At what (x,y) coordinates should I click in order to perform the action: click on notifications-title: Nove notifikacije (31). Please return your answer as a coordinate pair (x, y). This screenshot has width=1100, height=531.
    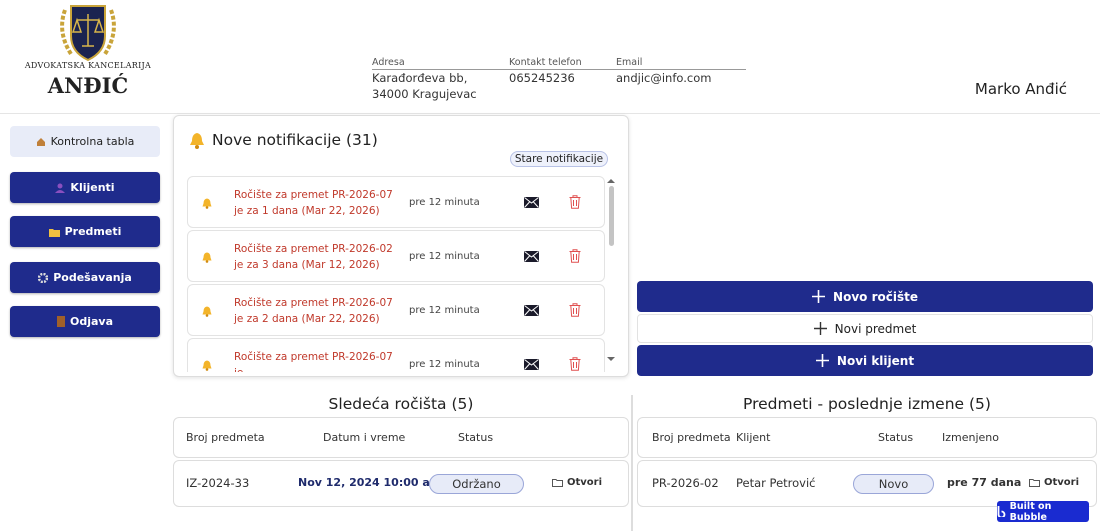
    Looking at the image, I should click on (295, 140).